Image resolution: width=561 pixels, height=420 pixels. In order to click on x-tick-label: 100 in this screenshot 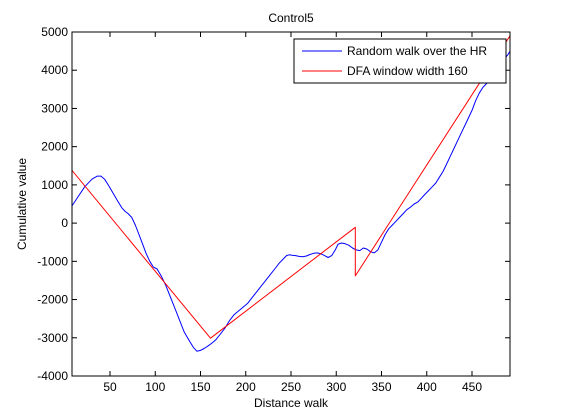, I will do `click(155, 387)`.